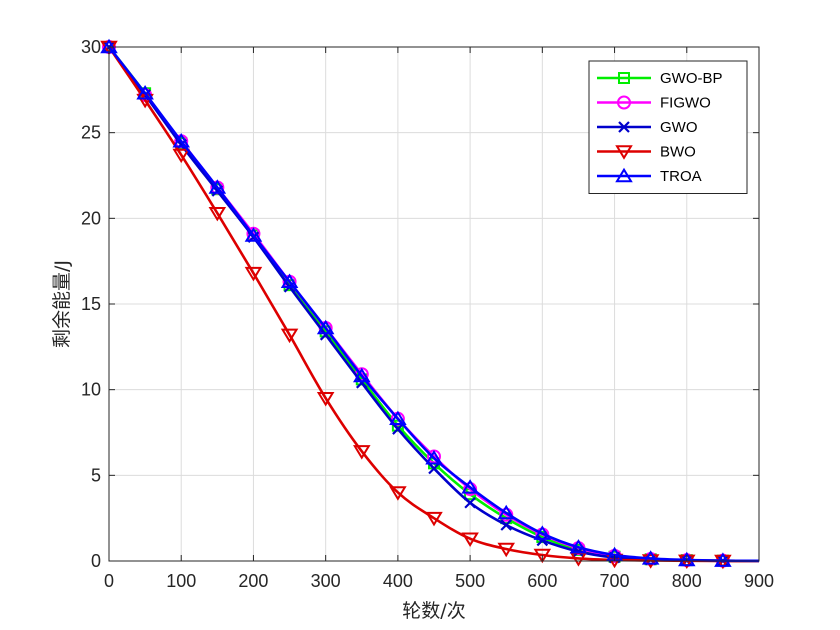  I want to click on legend-label: TROA, so click(681, 176).